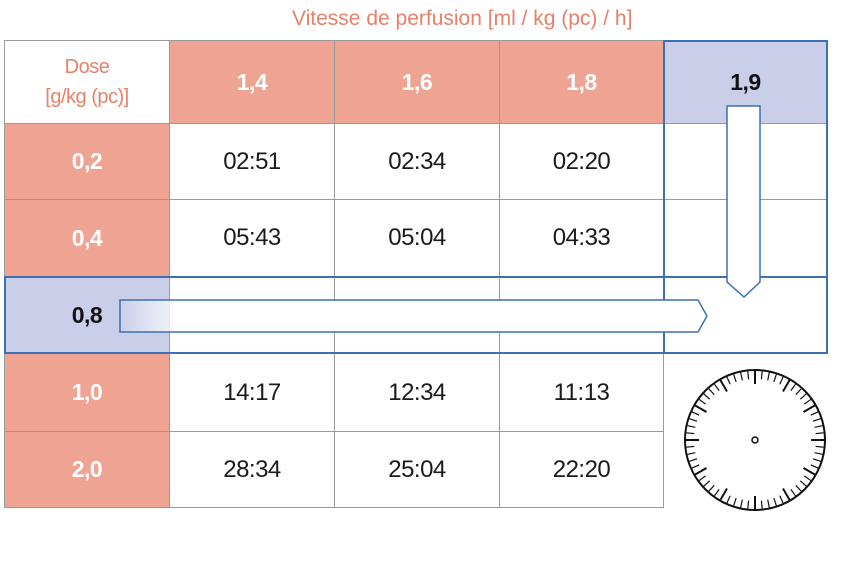 This screenshot has width=852, height=576. Describe the element at coordinates (87, 315) in the screenshot. I see `dose-cell-3-selected: 0,8` at that location.